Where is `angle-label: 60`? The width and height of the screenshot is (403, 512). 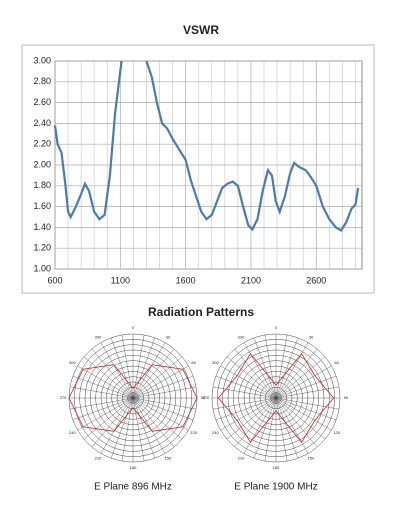
angle-label: 60 is located at coordinates (336, 362).